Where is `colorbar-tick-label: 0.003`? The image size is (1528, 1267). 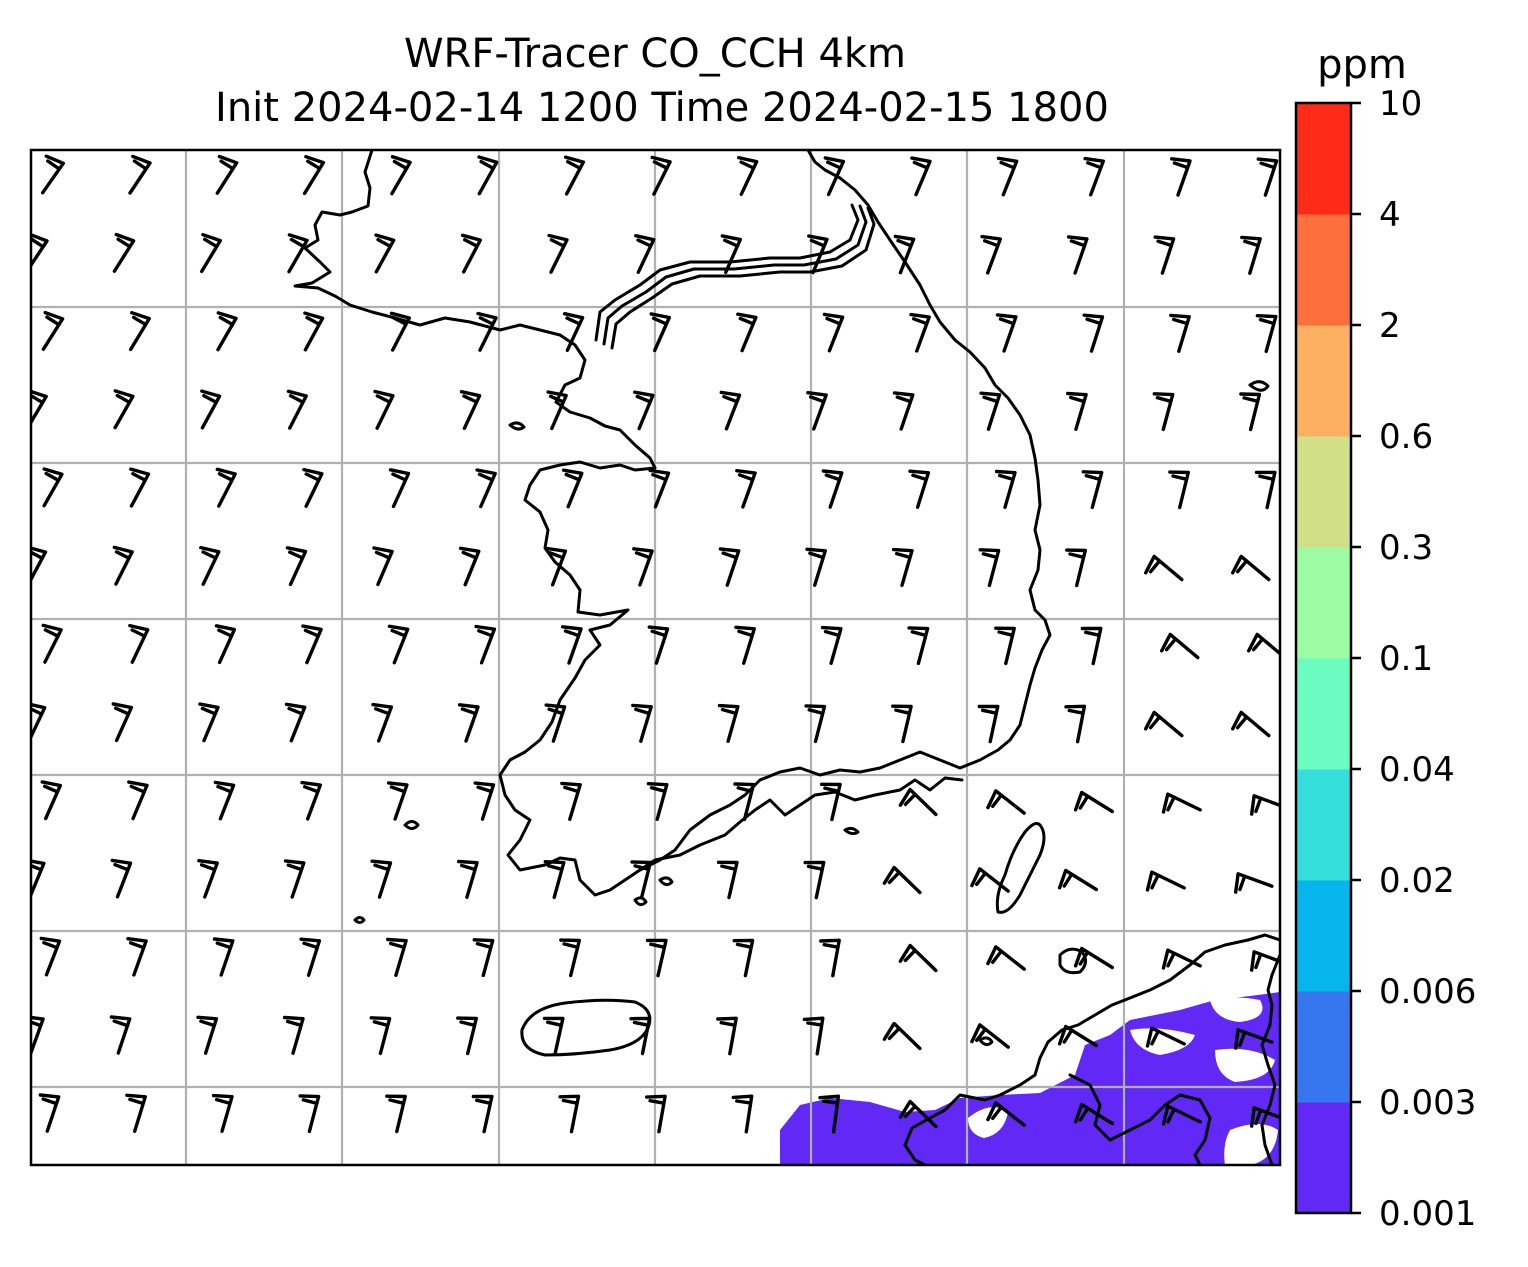
colorbar-tick-label: 0.003 is located at coordinates (1427, 1103).